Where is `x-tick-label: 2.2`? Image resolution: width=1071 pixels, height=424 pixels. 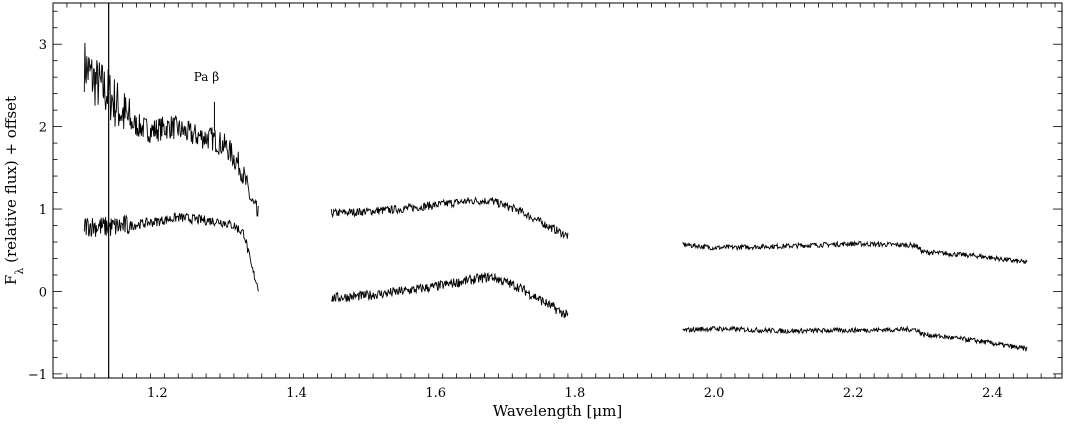
x-tick-label: 2.2 is located at coordinates (853, 393).